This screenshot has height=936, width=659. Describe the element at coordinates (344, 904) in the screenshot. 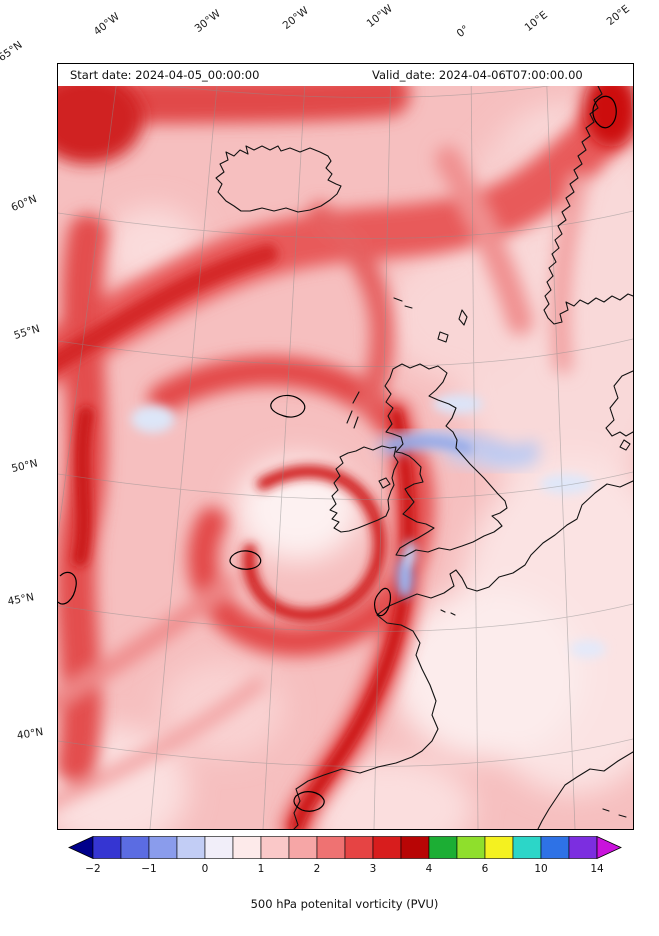

I see `figure-caption: 500 hPa potenital vorticity (PVU)` at that location.